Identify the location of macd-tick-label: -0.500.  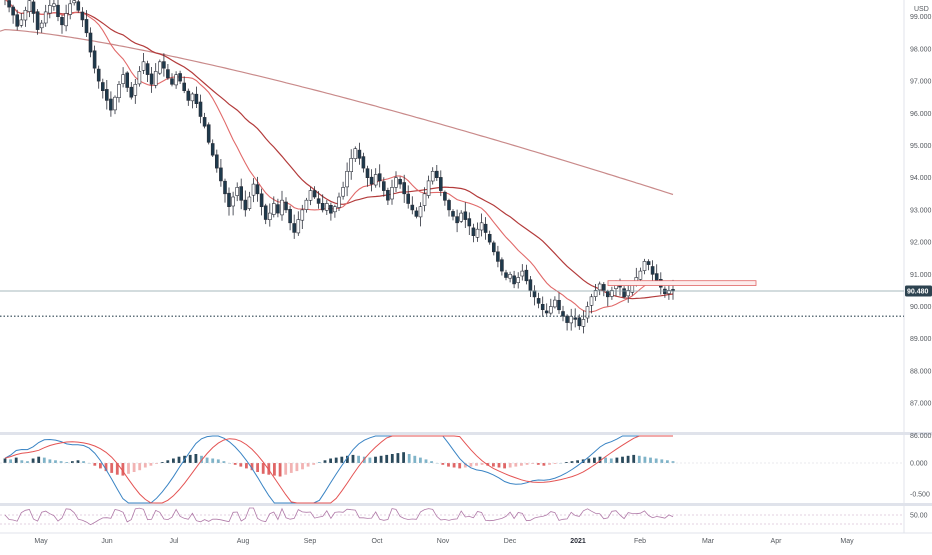
(920, 495).